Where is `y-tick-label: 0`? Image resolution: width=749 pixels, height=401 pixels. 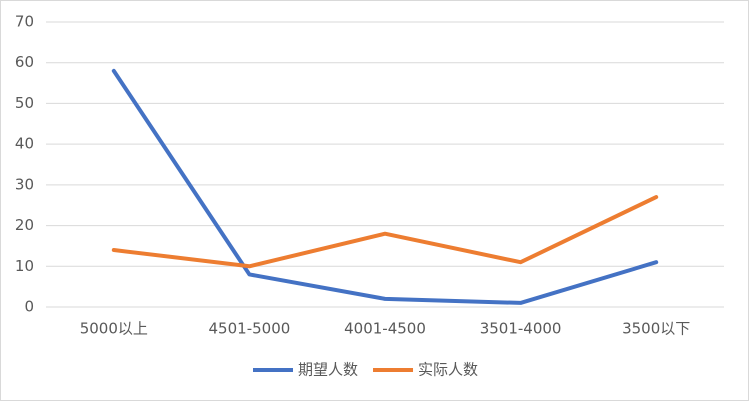 y-tick-label: 0 is located at coordinates (29, 307).